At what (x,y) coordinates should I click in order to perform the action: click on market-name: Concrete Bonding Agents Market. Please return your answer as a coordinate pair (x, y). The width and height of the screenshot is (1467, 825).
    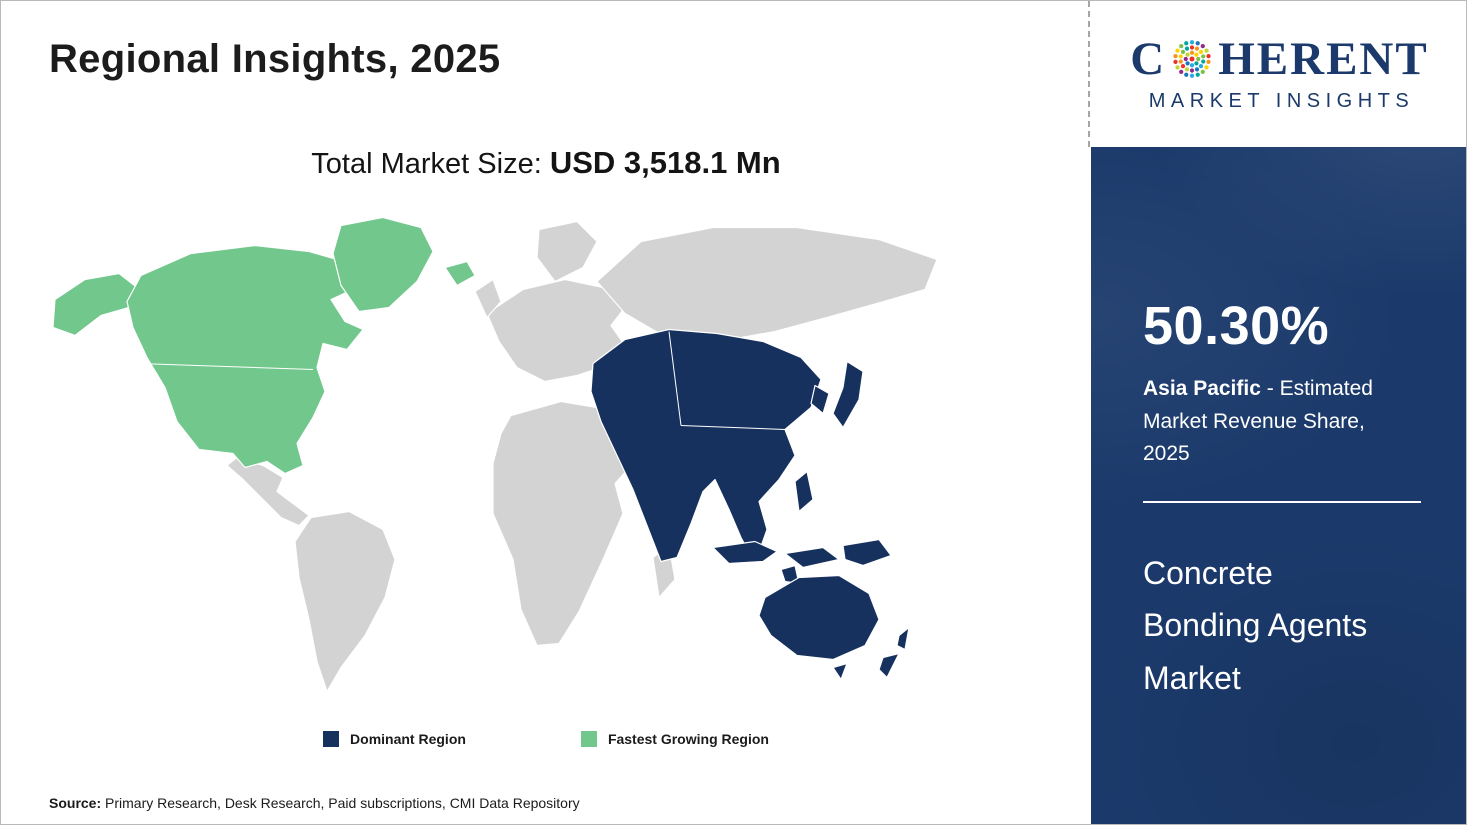
    Looking at the image, I should click on (1255, 625).